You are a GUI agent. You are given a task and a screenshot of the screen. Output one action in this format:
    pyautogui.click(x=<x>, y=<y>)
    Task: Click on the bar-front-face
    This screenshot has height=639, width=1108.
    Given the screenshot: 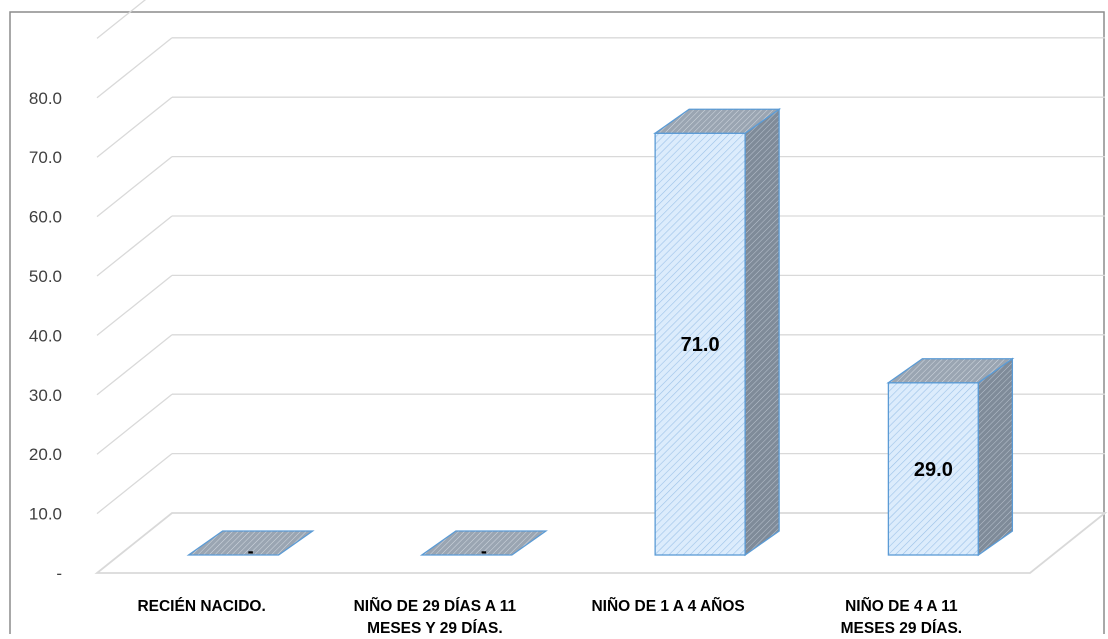 What is the action you would take?
    pyautogui.click(x=700, y=344)
    